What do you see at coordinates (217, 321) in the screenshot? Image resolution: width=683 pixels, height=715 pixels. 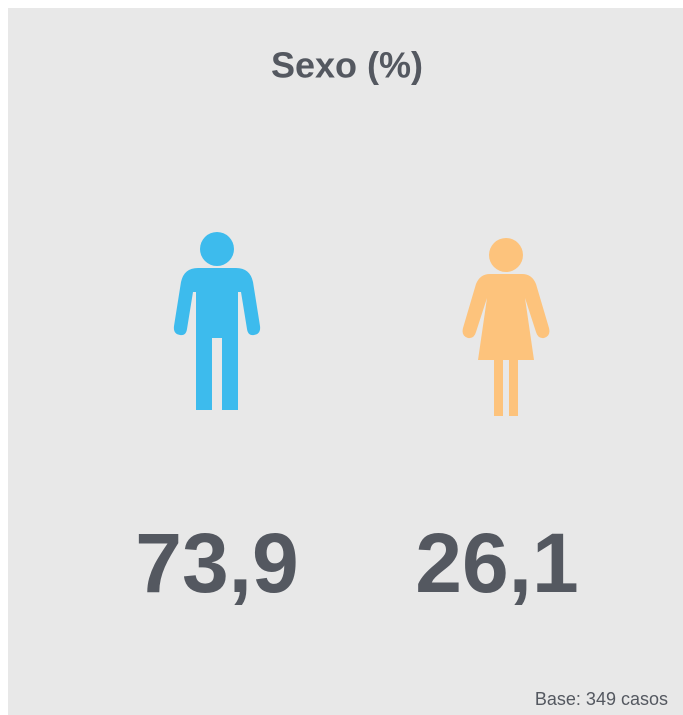 I see `man-icon` at bounding box center [217, 321].